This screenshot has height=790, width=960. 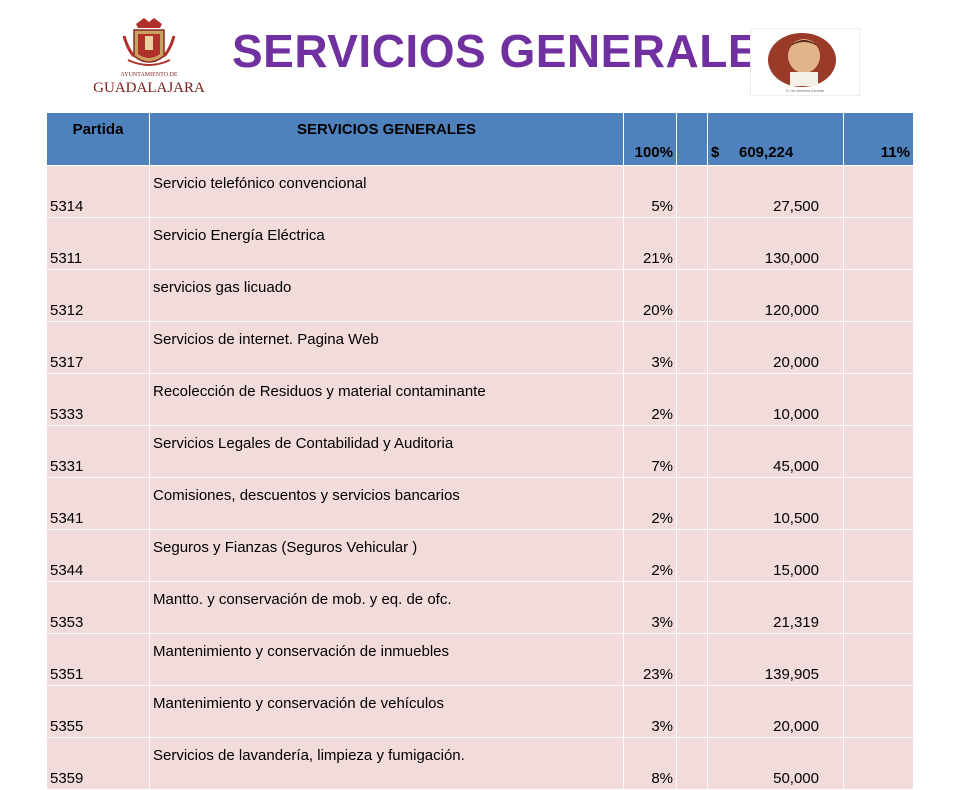 I want to click on row-percent: 8%, so click(x=650, y=763).